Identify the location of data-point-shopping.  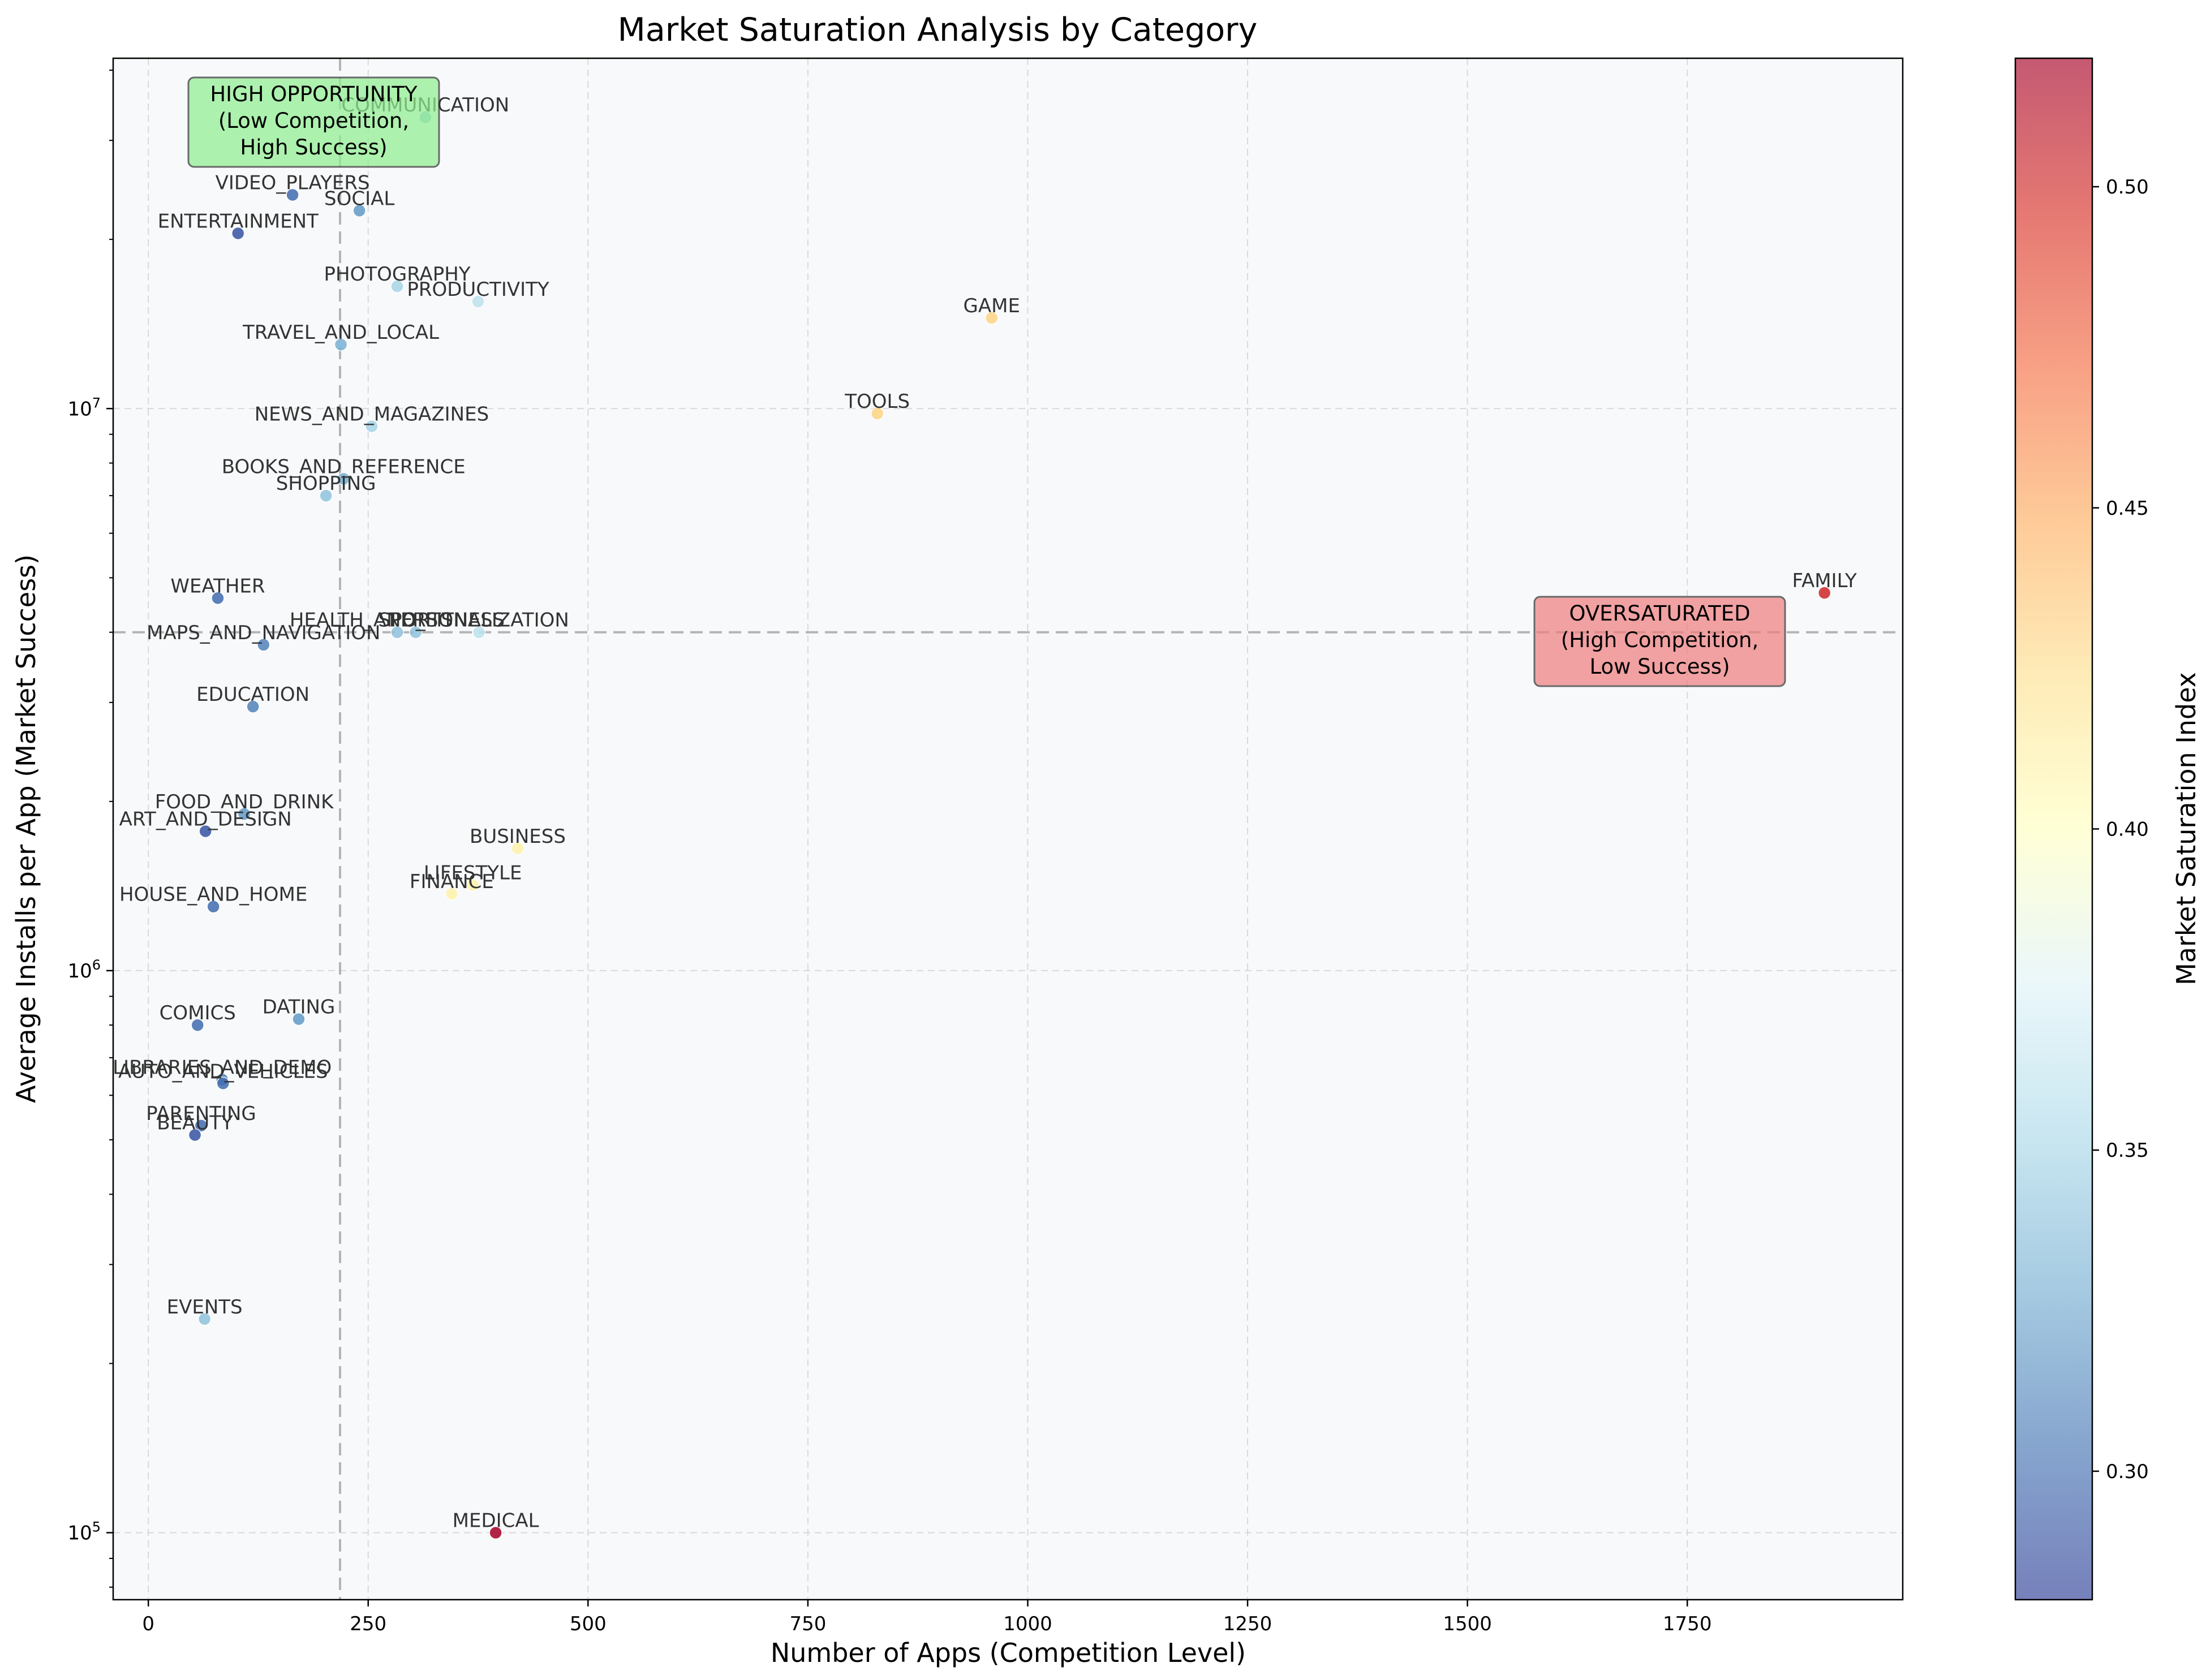
(326, 495).